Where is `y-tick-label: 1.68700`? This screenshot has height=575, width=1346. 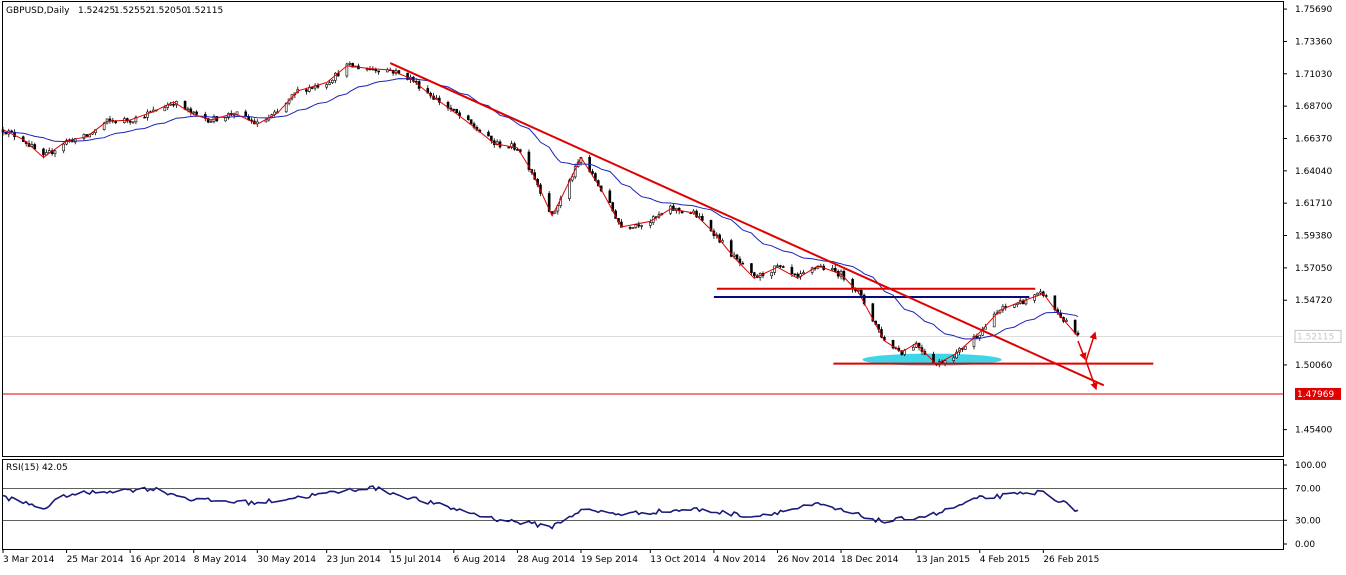 y-tick-label: 1.68700 is located at coordinates (1313, 107).